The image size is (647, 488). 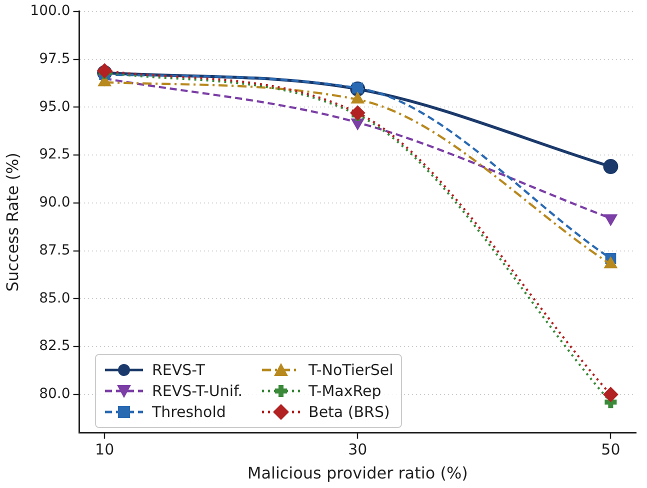 I want to click on y-tick-label: 95.0, so click(x=54, y=106).